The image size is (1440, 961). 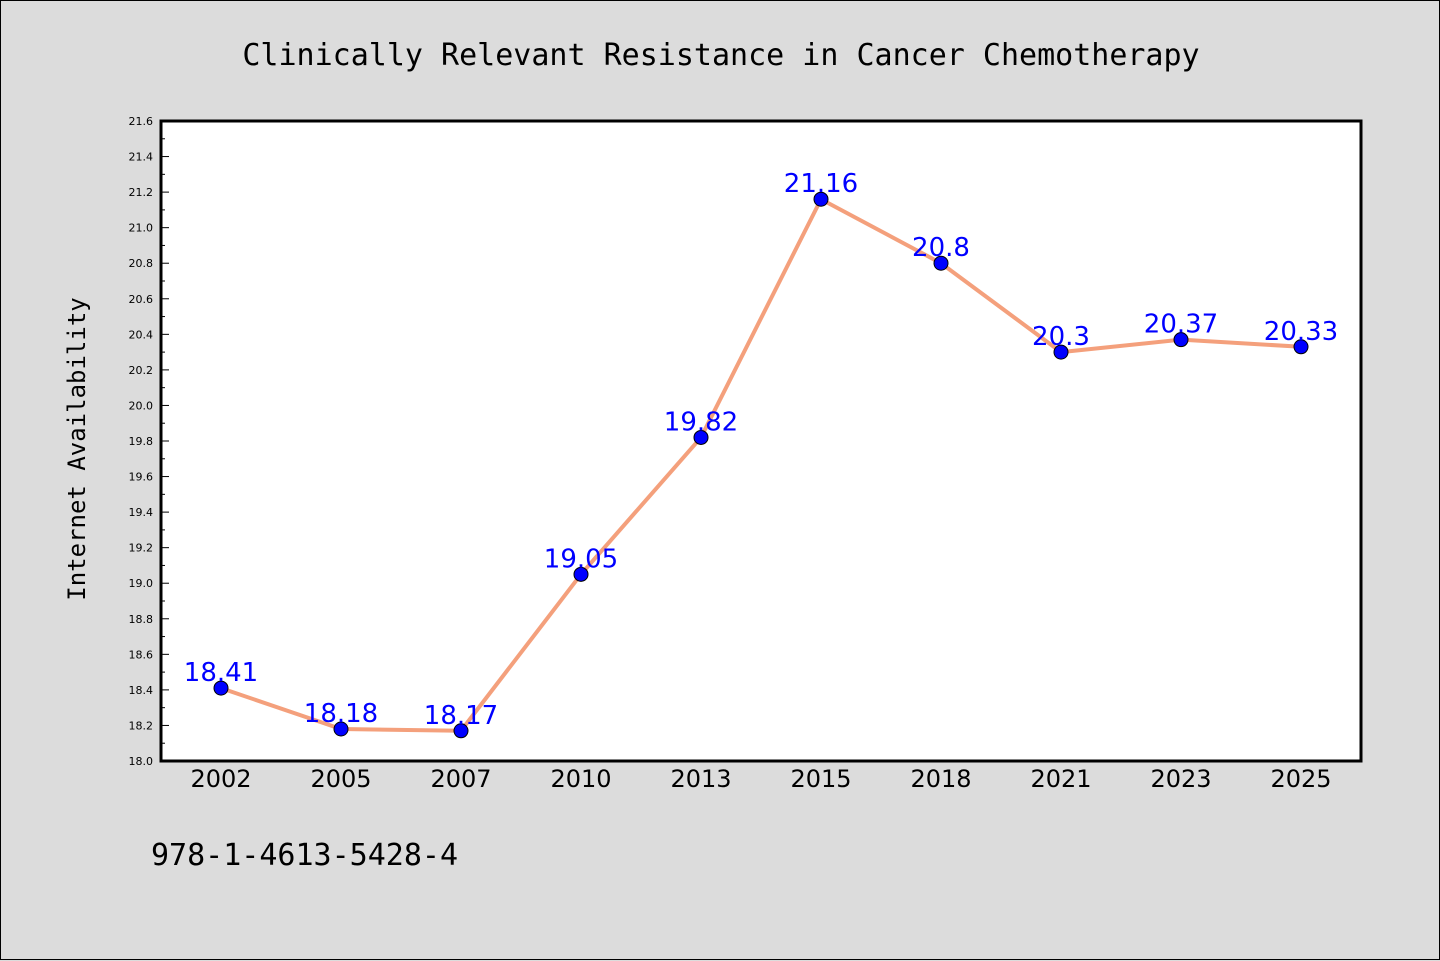 What do you see at coordinates (141, 192) in the screenshot?
I see `y-tick-label: 21.2` at bounding box center [141, 192].